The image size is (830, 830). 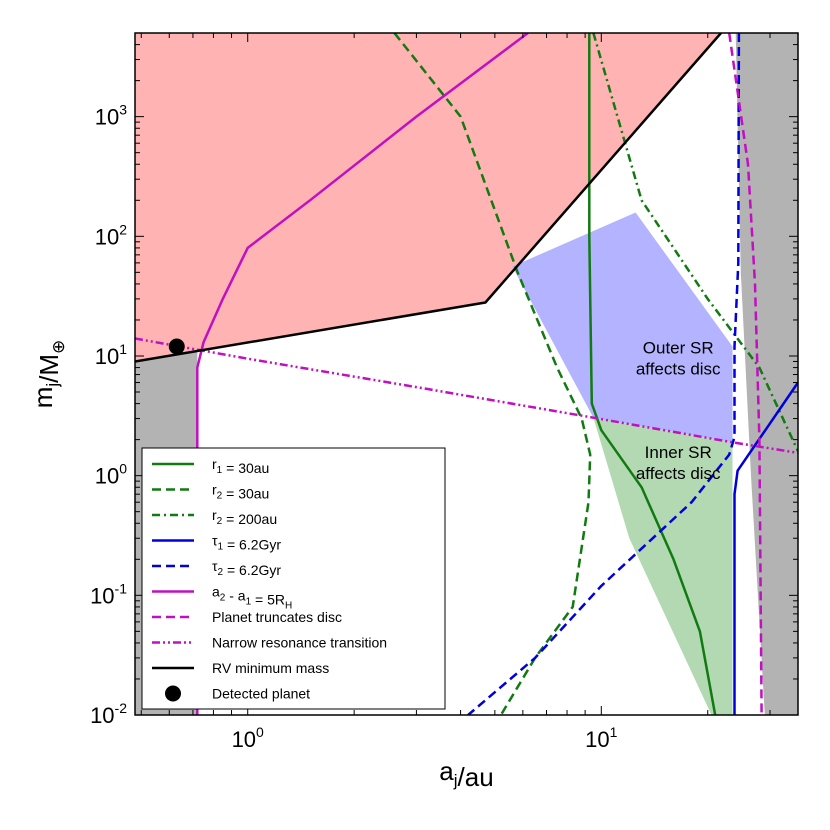 What do you see at coordinates (111, 355) in the screenshot?
I see `y-tick-label: 10¹` at bounding box center [111, 355].